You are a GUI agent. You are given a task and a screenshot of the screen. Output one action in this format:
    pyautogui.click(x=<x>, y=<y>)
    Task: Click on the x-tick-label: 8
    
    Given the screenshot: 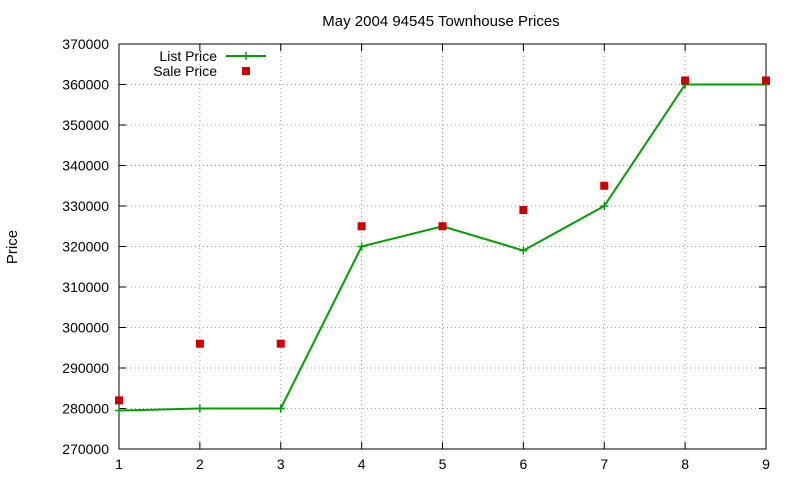 What is the action you would take?
    pyautogui.click(x=685, y=464)
    